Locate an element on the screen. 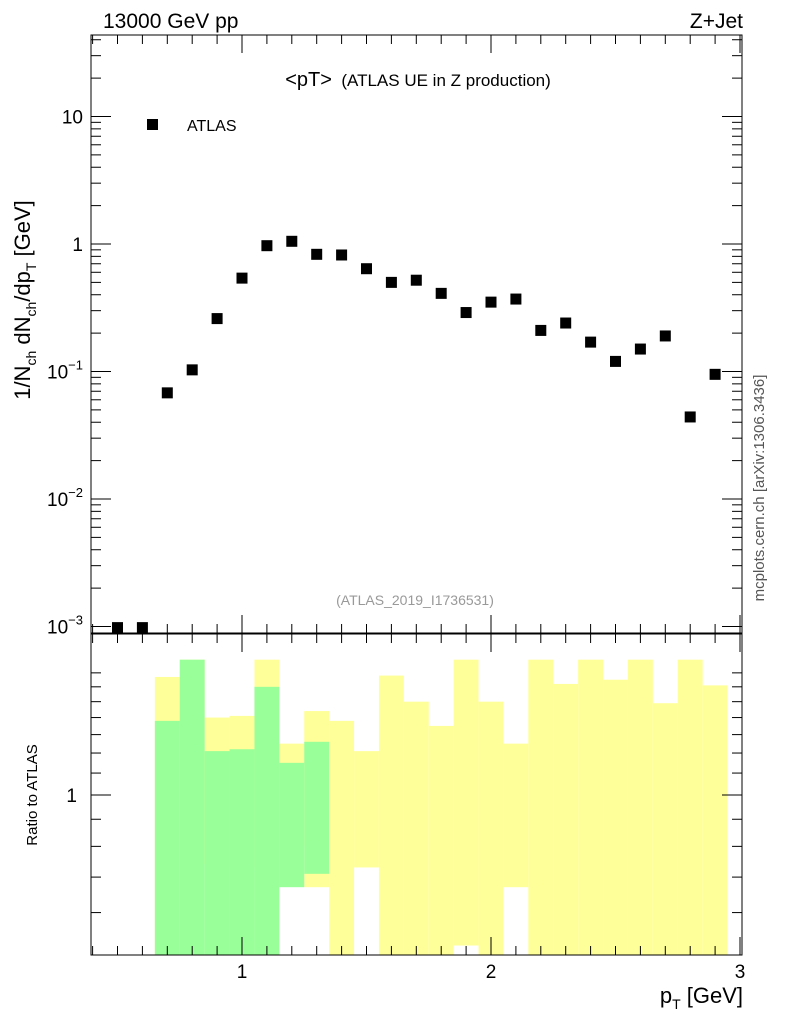 The height and width of the screenshot is (1024, 786). side-label-text: mcplots.cern.ch [arXiv:1306.3436] is located at coordinates (759, 488).